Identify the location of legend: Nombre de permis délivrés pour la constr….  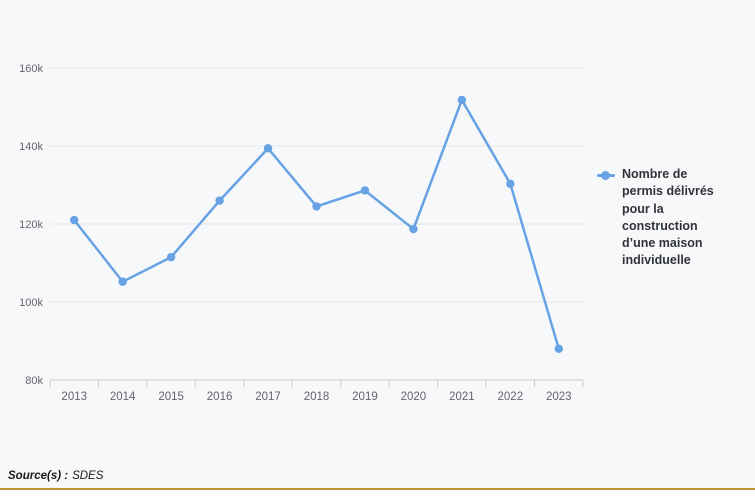
(662, 218).